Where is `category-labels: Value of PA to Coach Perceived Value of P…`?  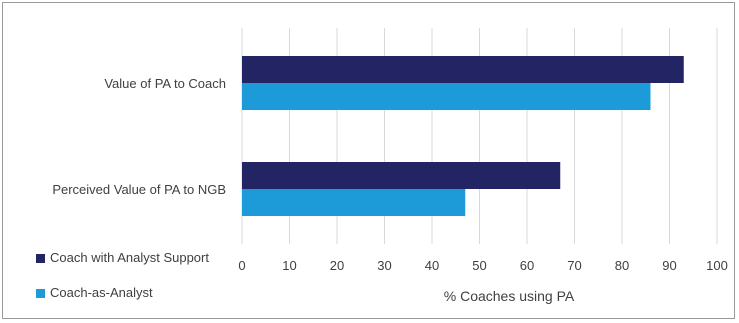 category-labels: Value of PA to Coach Perceived Value of P… is located at coordinates (139, 136).